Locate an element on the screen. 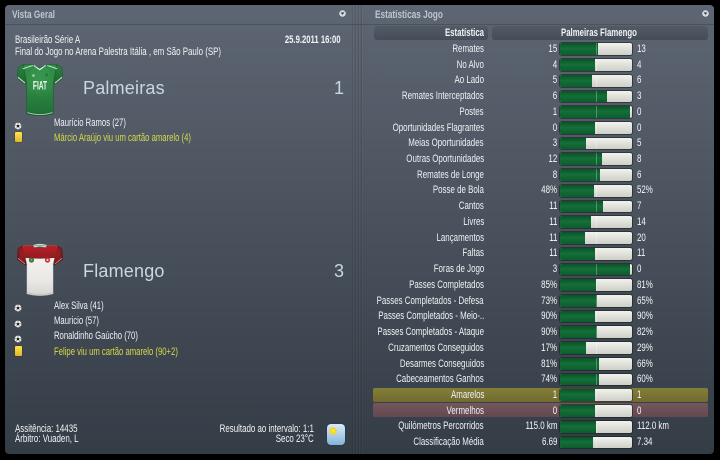 The image size is (720, 460). svg-text: FIAT is located at coordinates (40, 86).